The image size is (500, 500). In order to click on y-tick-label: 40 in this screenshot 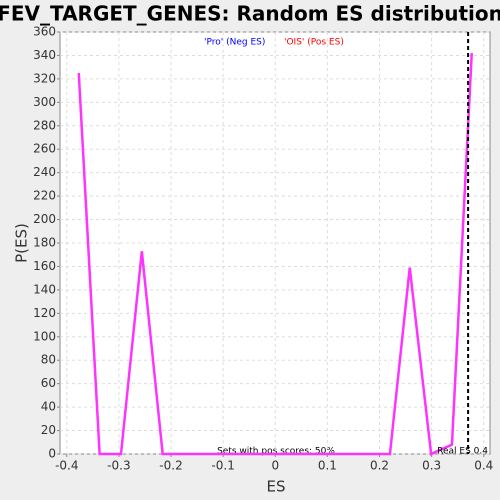, I will do `click(48, 407)`.